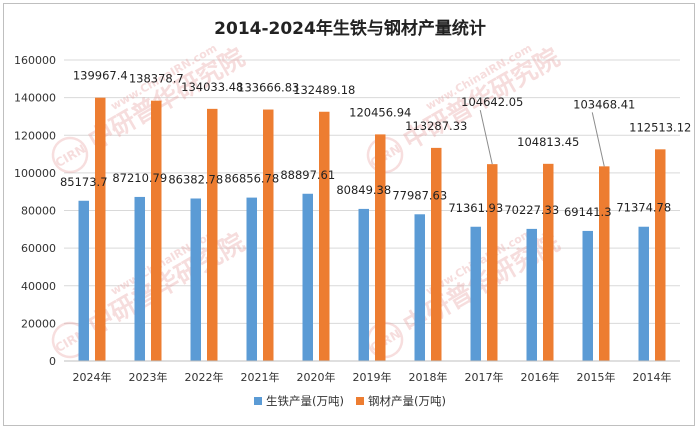 Image resolution: width=700 pixels, height=431 pixels. I want to click on y-tick-label: 60000, so click(38, 248).